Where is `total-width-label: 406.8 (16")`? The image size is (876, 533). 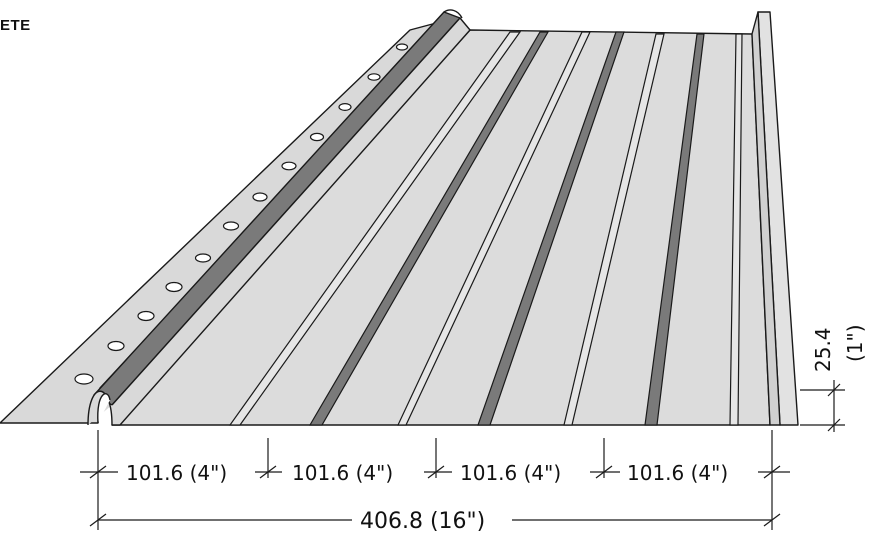
total-width-label: 406.8 (16") is located at coordinates (422, 521).